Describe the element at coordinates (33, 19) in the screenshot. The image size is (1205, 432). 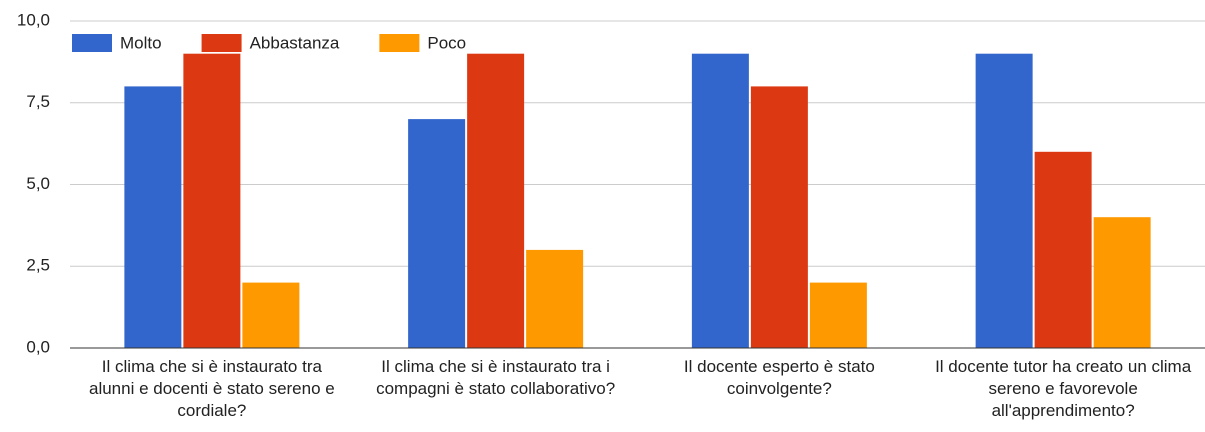
I see `y-tick-label: 10,0` at that location.